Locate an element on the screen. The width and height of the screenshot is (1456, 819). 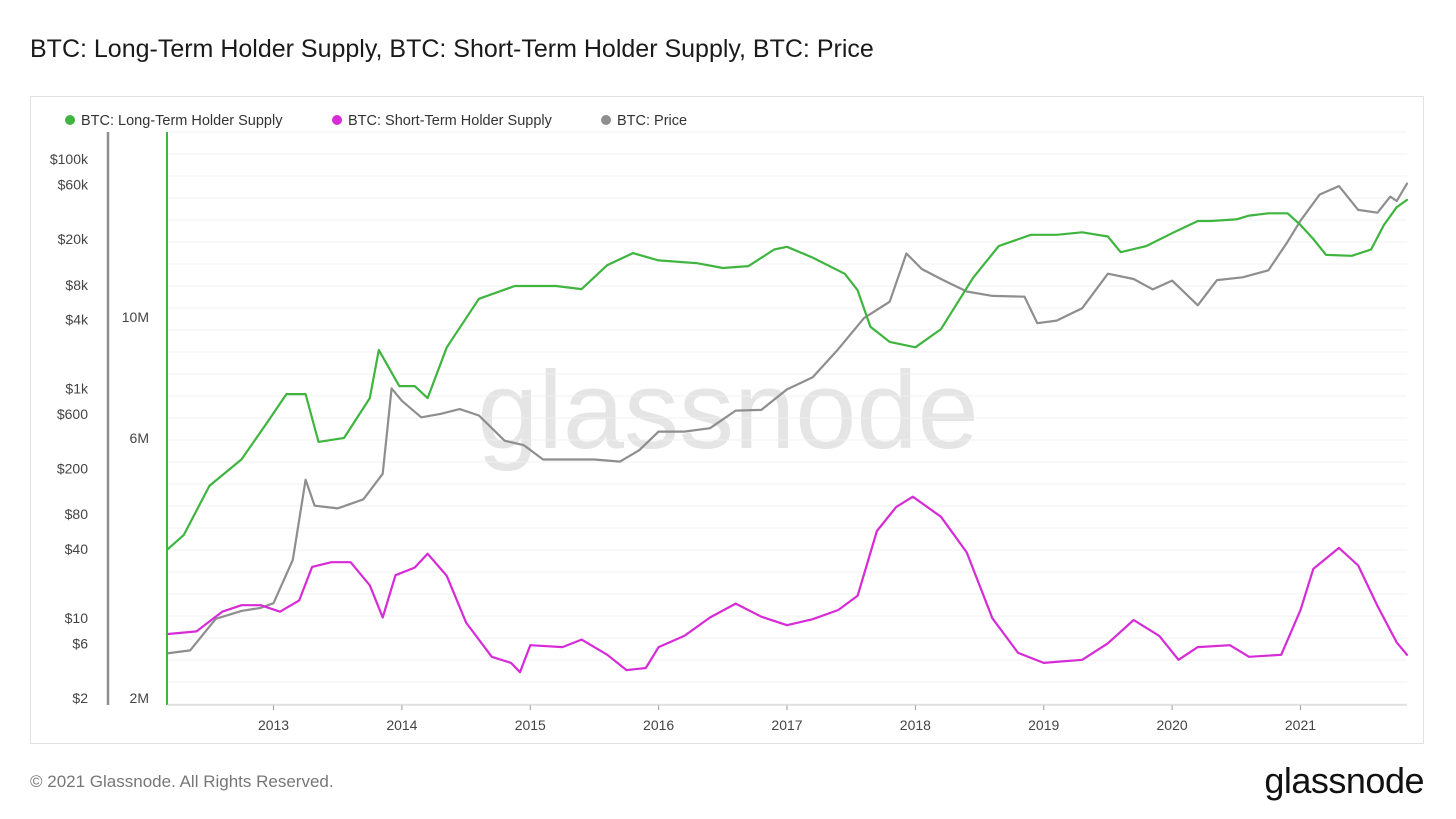
legend-item: BTC: Price is located at coordinates (644, 121).